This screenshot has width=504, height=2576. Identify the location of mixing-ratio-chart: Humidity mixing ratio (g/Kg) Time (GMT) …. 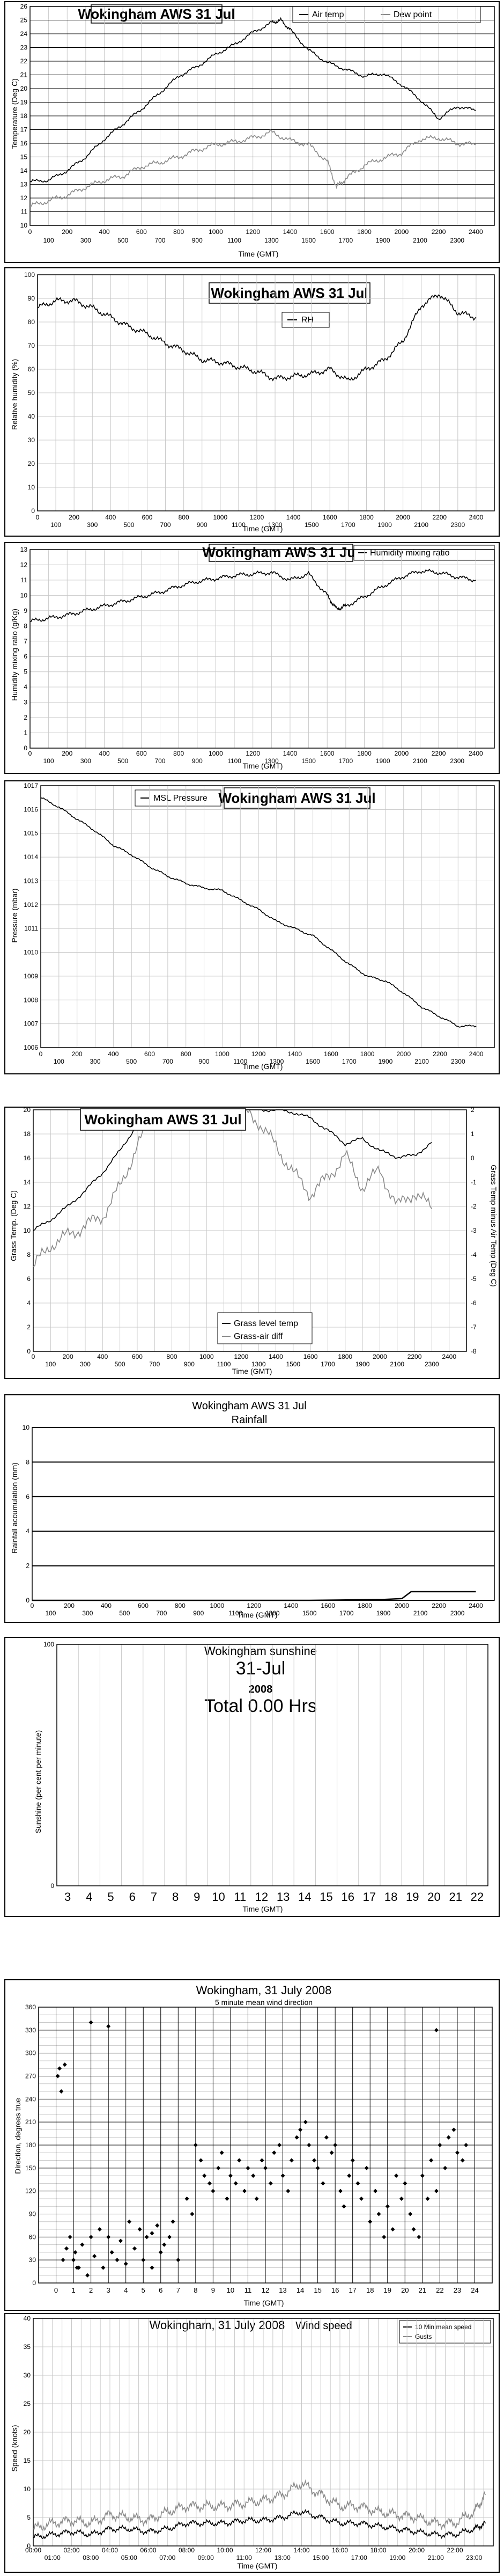
(252, 657).